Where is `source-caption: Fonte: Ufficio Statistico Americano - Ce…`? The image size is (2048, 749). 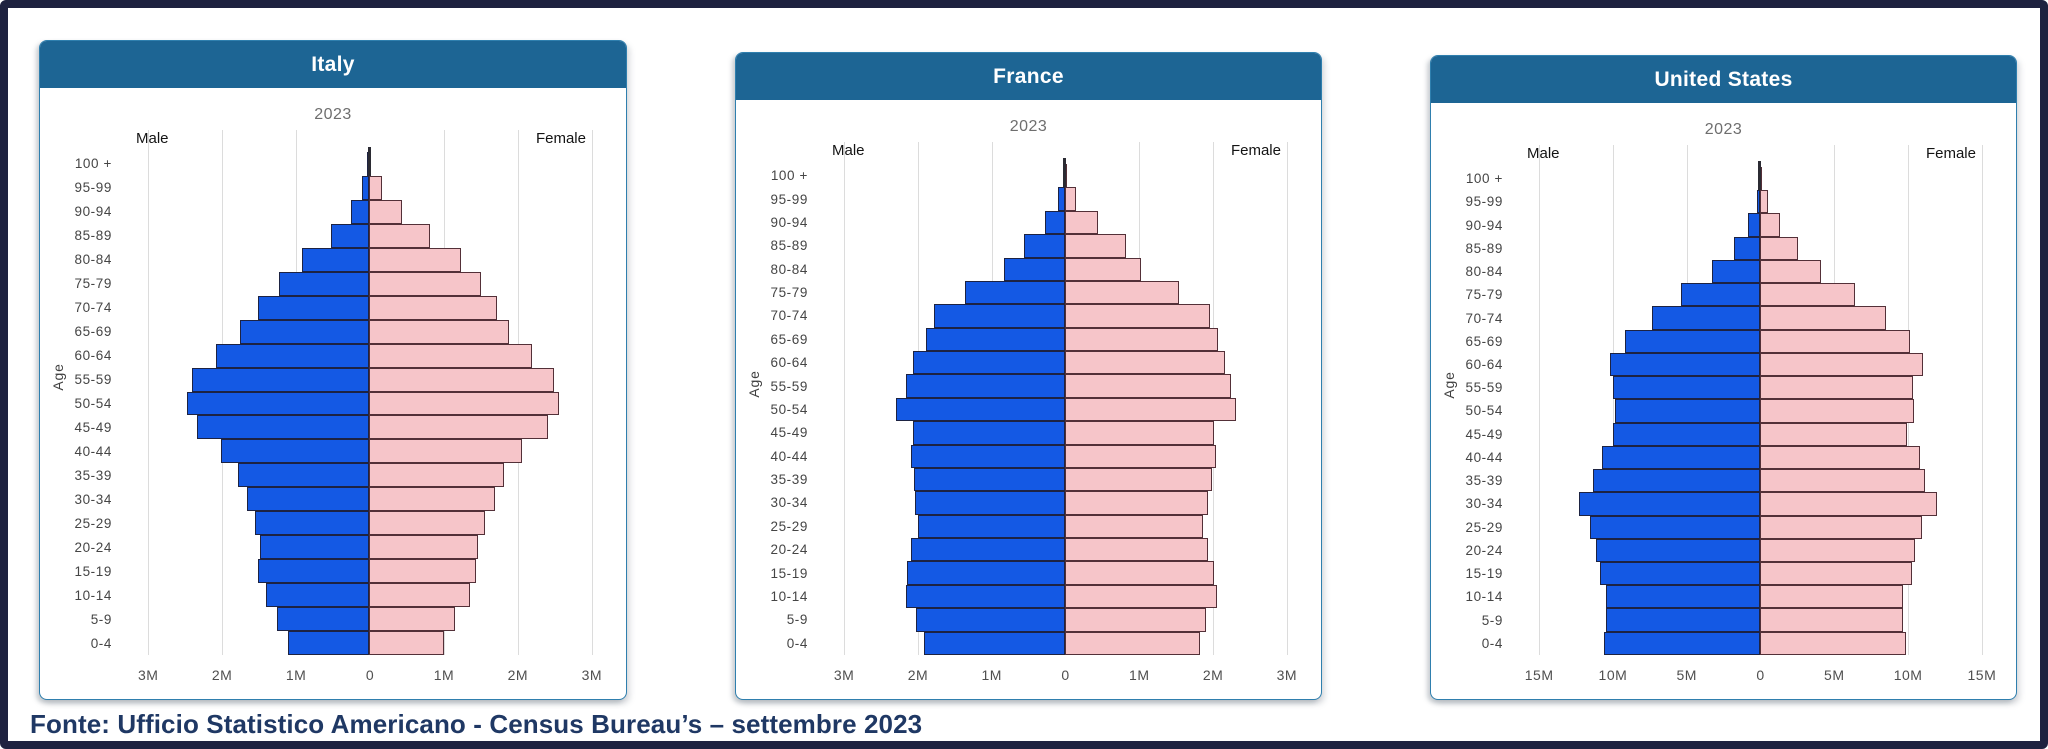
source-caption: Fonte: Ufficio Statistico Americano - Ce… is located at coordinates (485, 724).